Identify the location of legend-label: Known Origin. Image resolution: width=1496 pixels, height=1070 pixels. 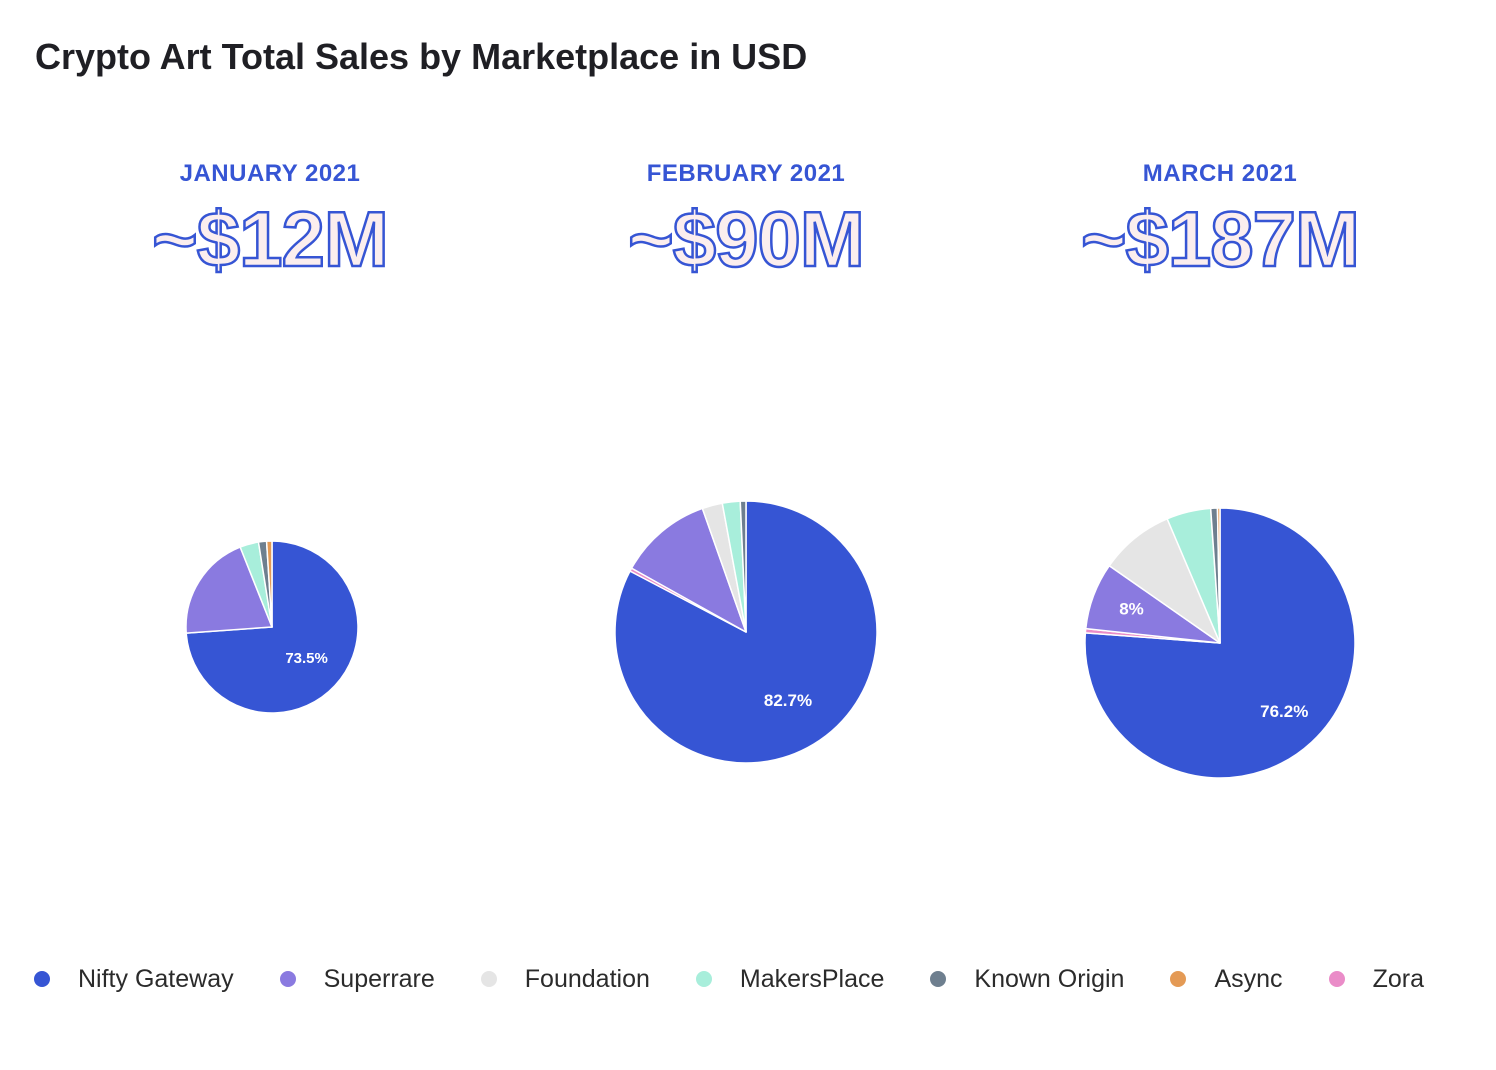
(1049, 978).